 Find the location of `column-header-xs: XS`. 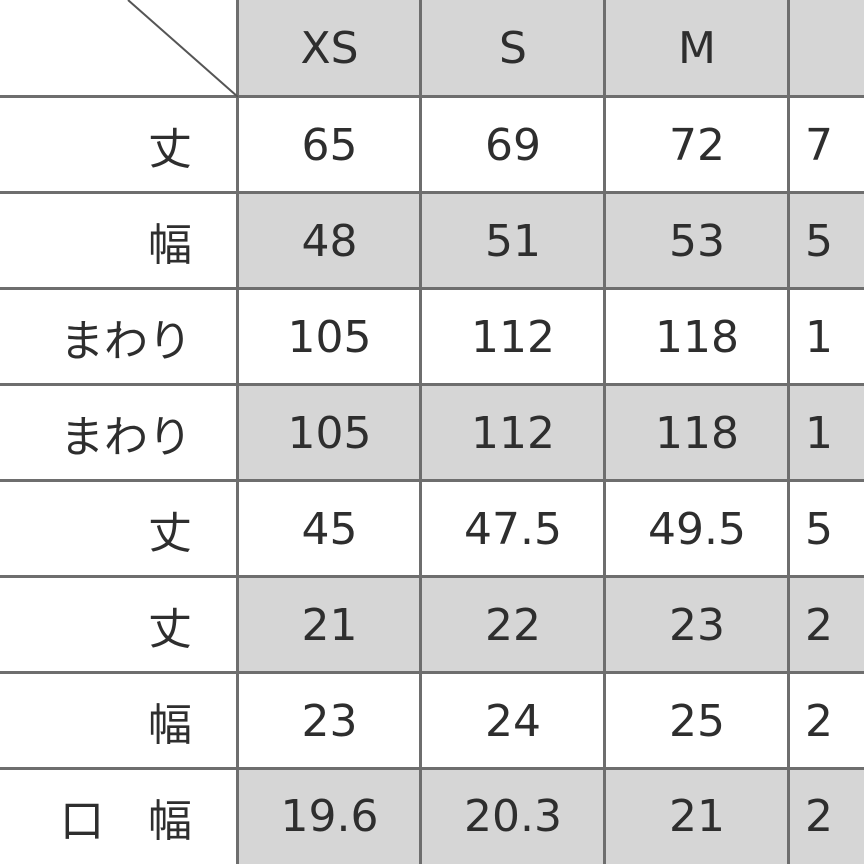

column-header-xs: XS is located at coordinates (329, 48).